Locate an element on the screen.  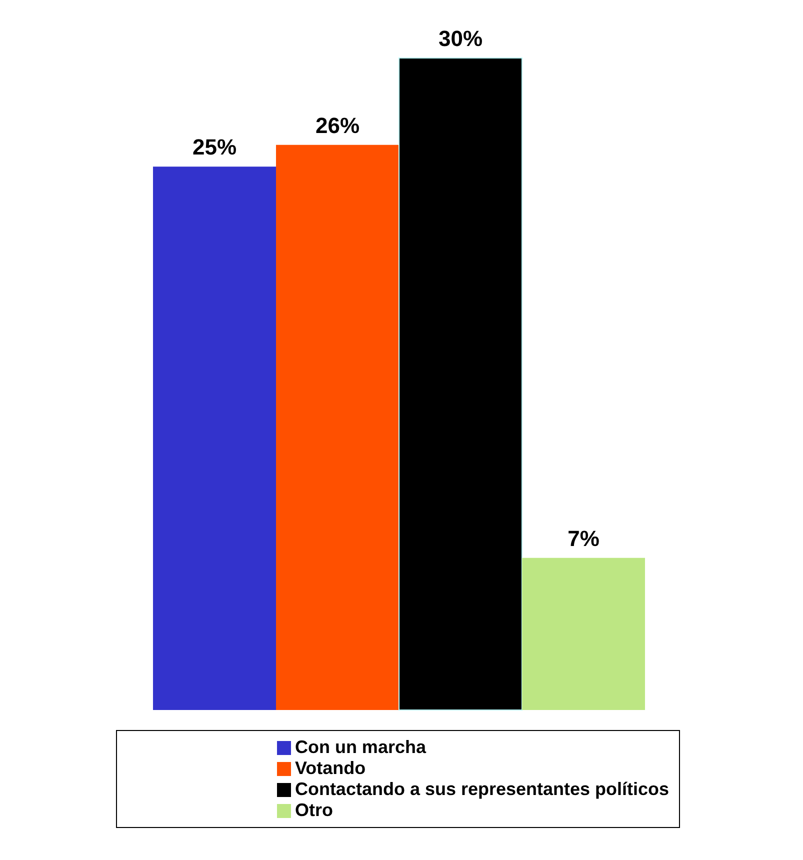
data-label: 7% is located at coordinates (584, 538).